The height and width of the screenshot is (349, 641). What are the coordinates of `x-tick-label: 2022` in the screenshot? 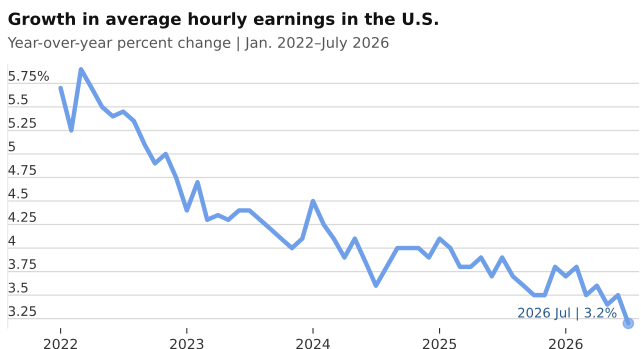 It's located at (60, 343).